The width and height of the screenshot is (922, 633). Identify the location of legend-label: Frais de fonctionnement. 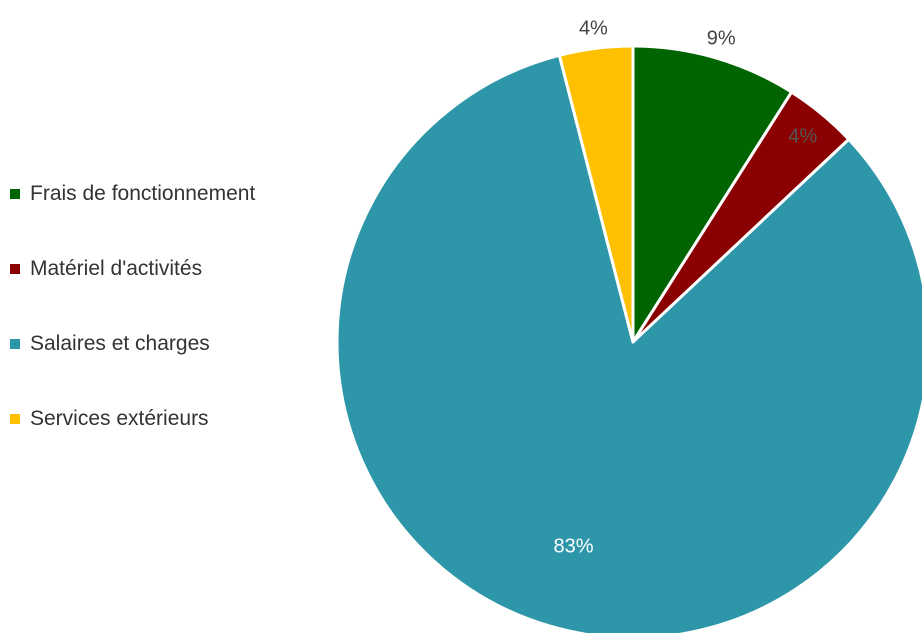
(143, 193).